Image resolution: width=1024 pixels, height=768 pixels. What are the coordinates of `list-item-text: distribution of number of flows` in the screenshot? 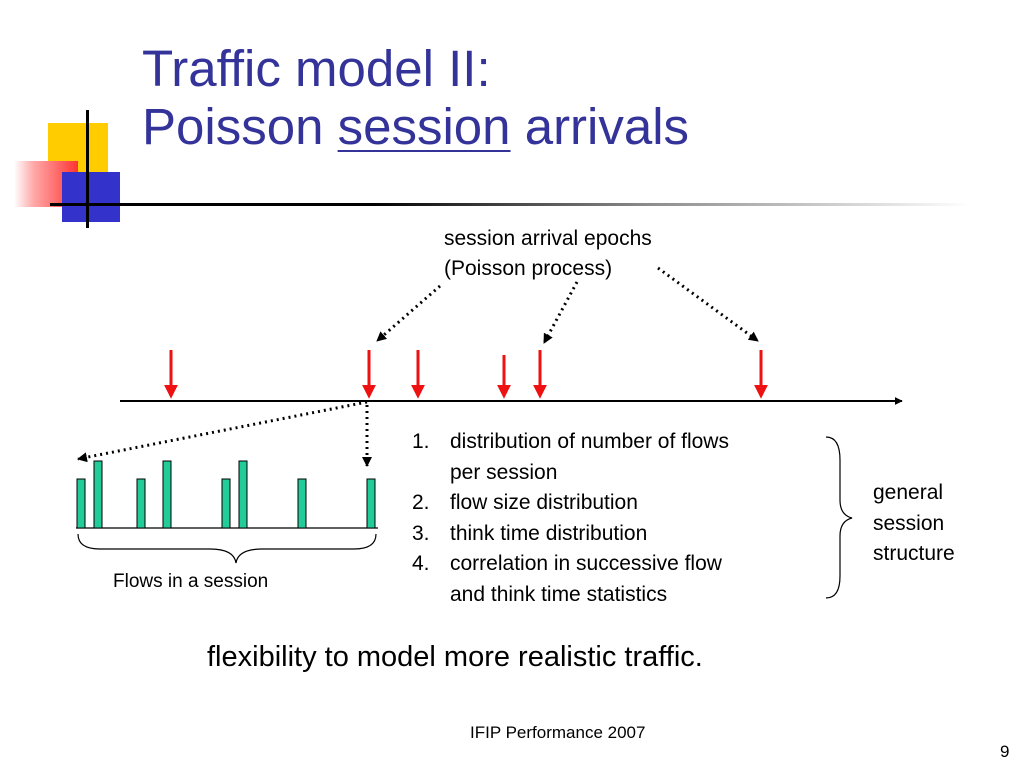 It's located at (589, 441).